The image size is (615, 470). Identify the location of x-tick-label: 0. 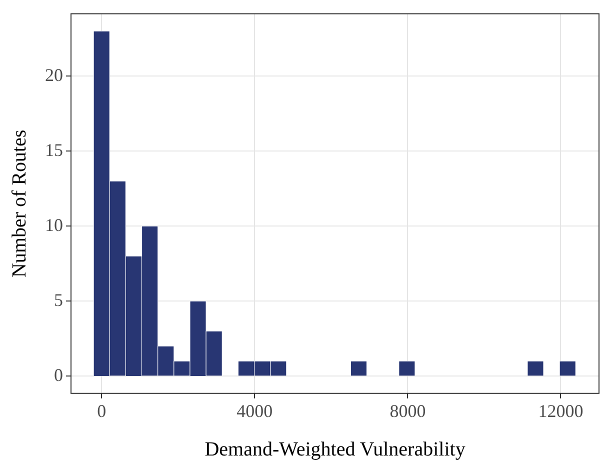
(101, 410).